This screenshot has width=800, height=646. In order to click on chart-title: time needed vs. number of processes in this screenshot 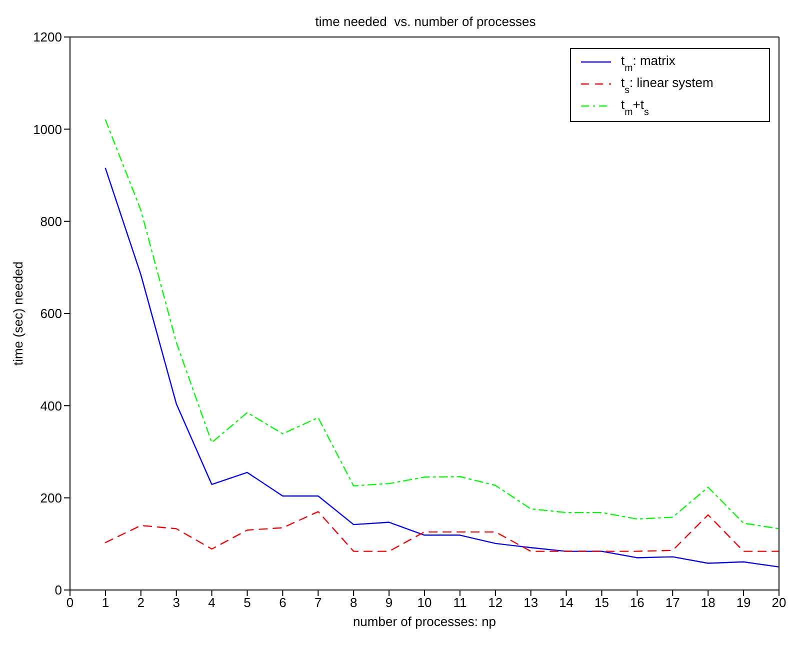, I will do `click(425, 21)`.